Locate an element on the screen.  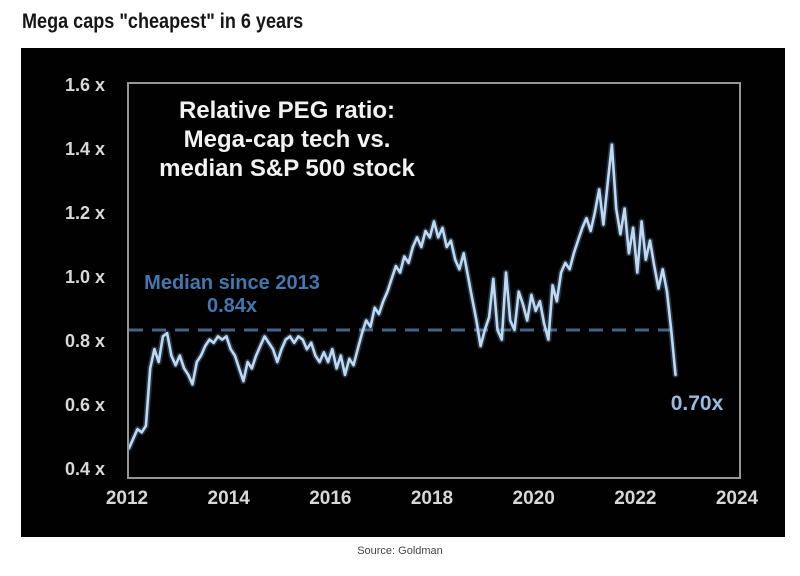
y-tick-label: 1.6 x is located at coordinates (84, 85).